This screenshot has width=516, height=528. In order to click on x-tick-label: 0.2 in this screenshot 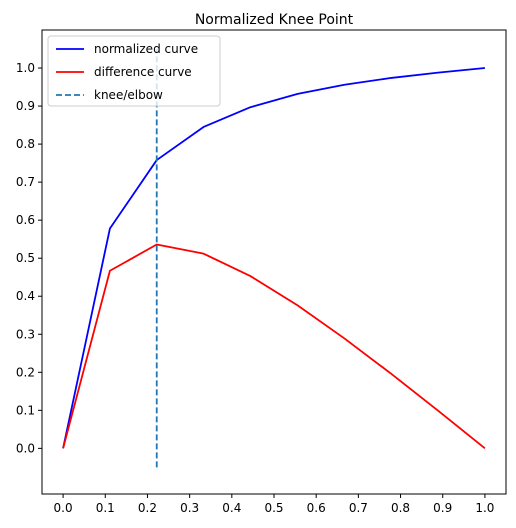, I will do `click(147, 508)`.